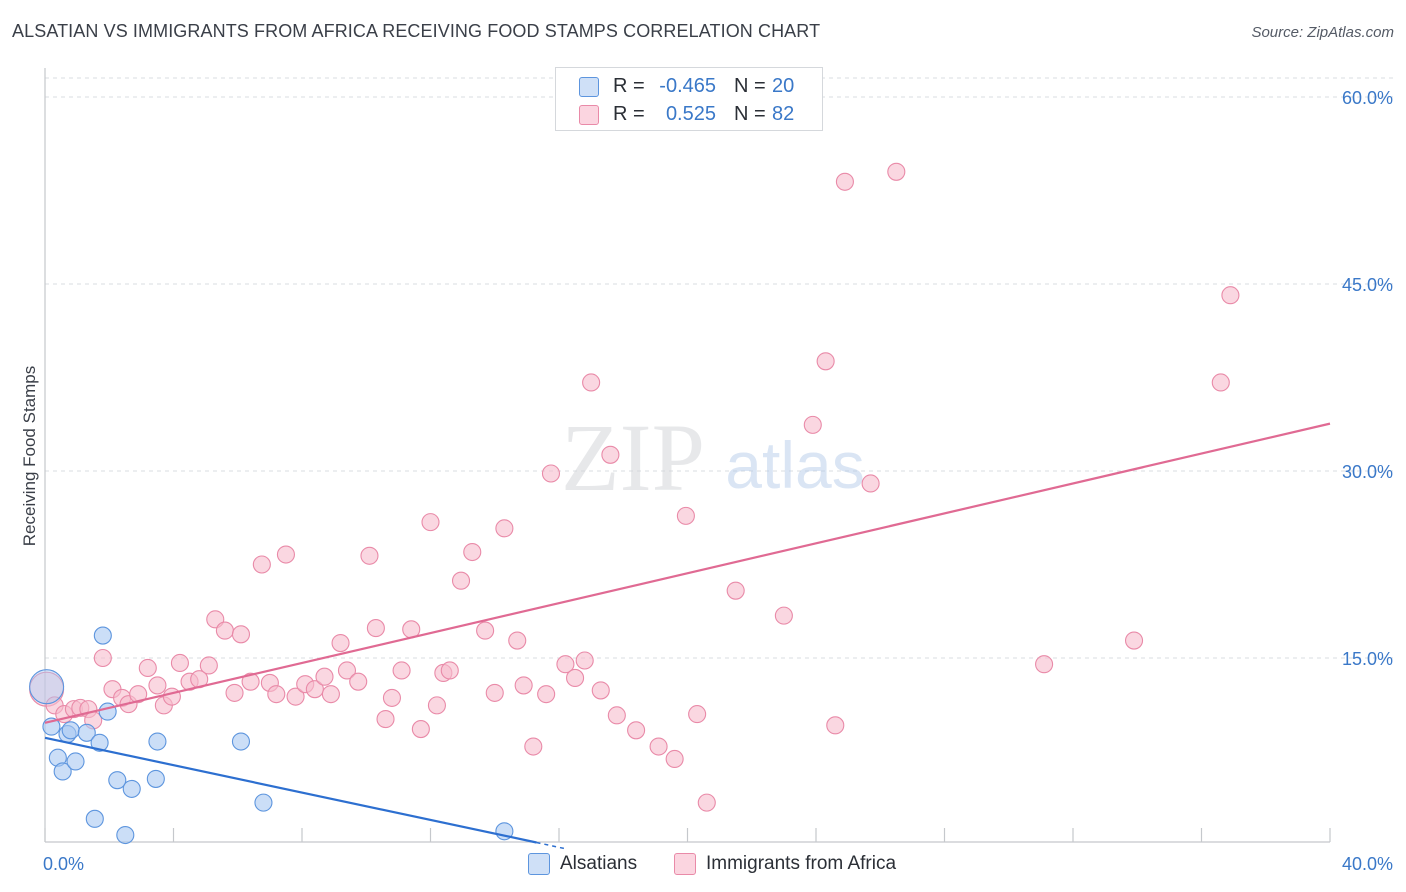 This screenshot has height=892, width=1406. What do you see at coordinates (689, 99) in the screenshot?
I see `correlation-legend: R = -0.465 N = 20 R = 0.525 N = 82` at bounding box center [689, 99].